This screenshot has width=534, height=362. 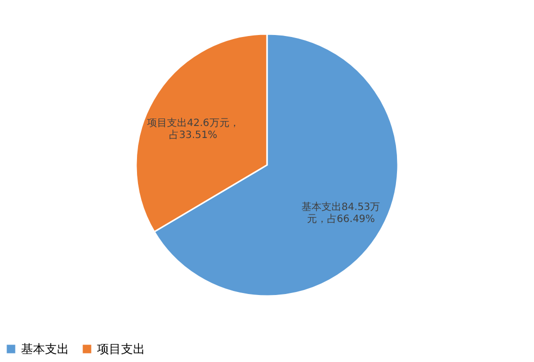 I want to click on legend-label: 项目支出, so click(x=121, y=349).